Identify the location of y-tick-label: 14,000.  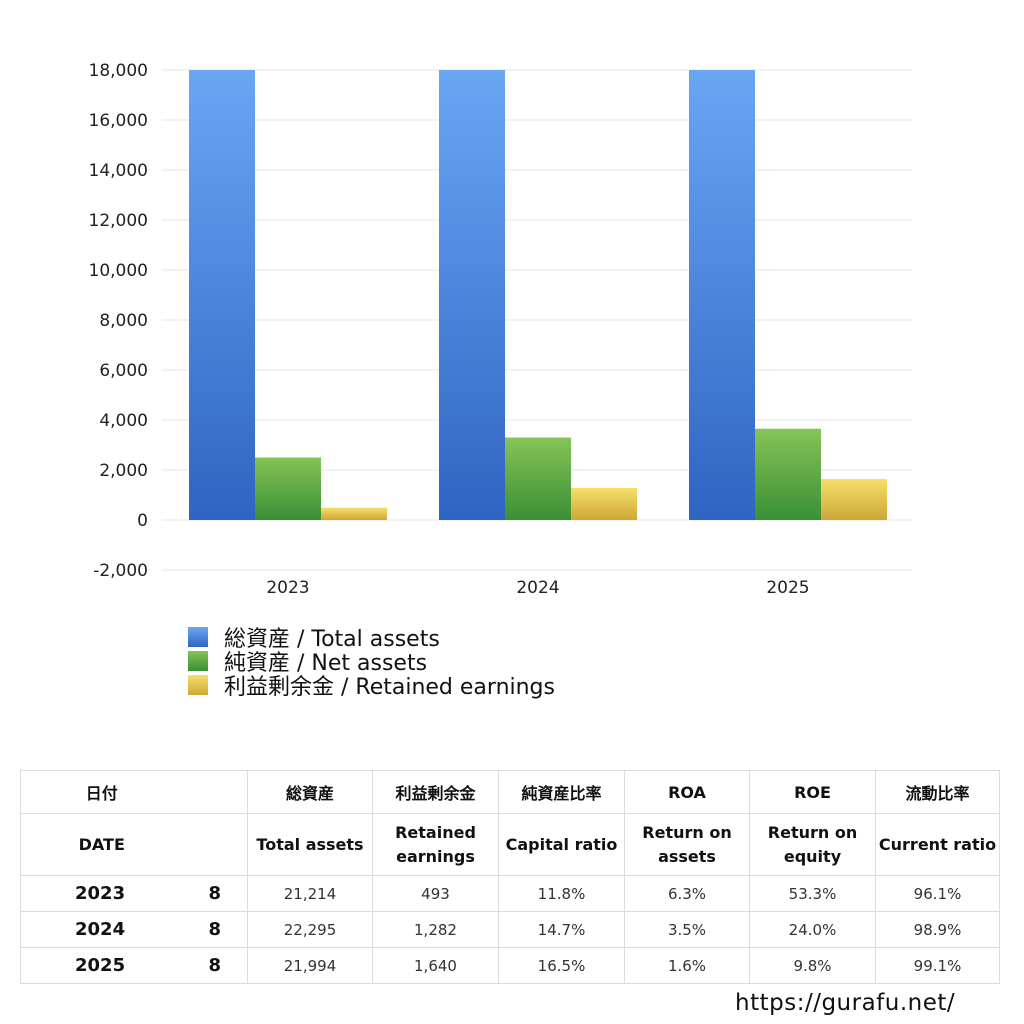
(118, 171).